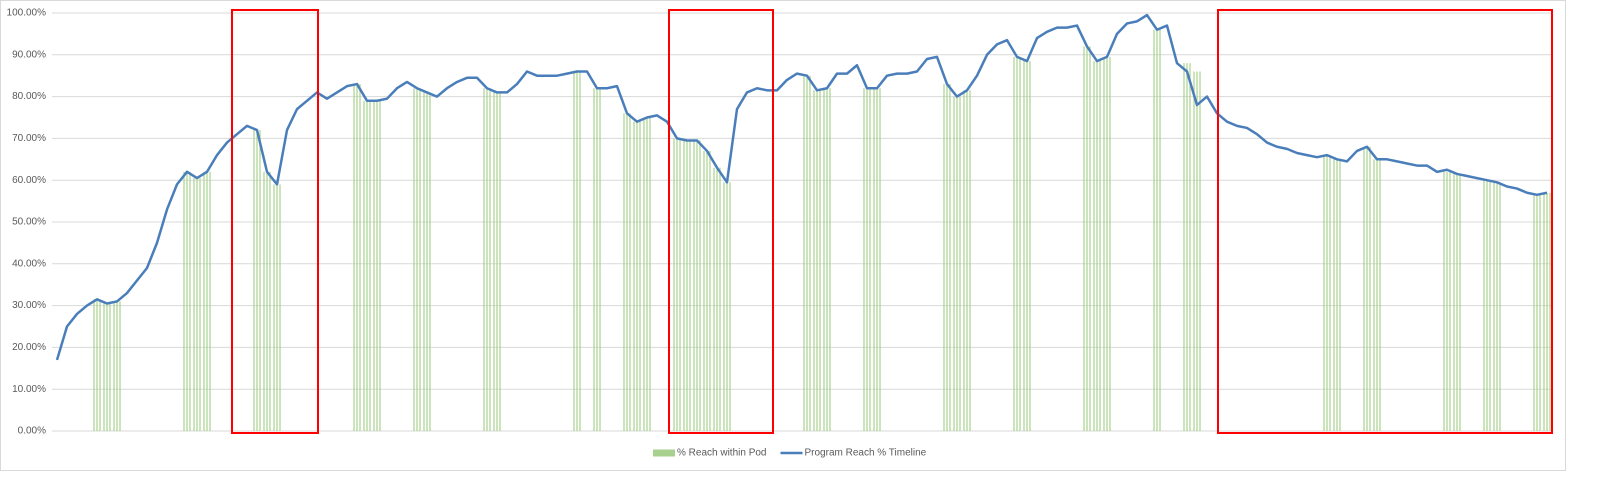 This screenshot has width=1600, height=482. What do you see at coordinates (27, 13) in the screenshot?
I see `y-tick-label: 100.00%` at bounding box center [27, 13].